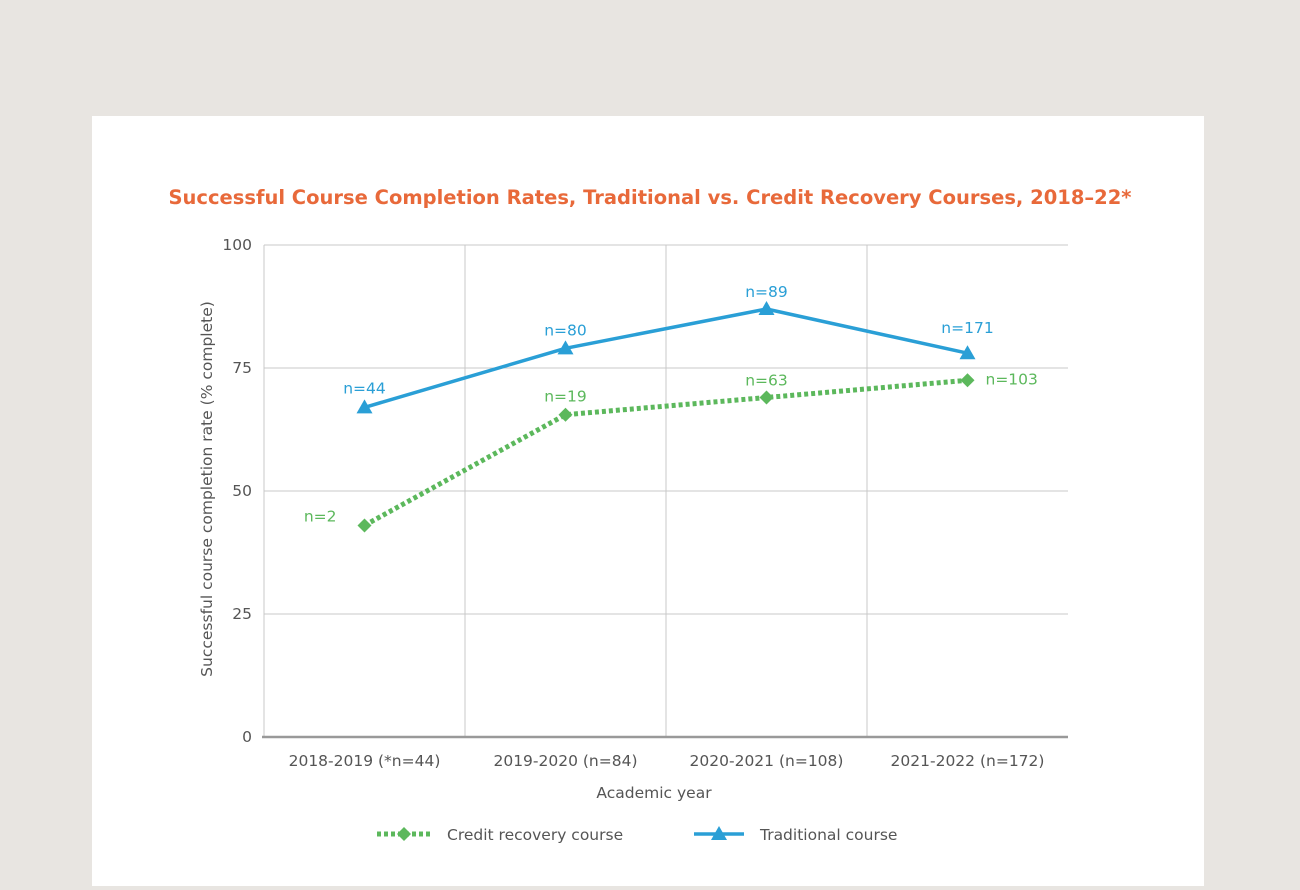 This screenshot has width=1300, height=890. Describe the element at coordinates (967, 328) in the screenshot. I see `data-label: n=171` at that location.